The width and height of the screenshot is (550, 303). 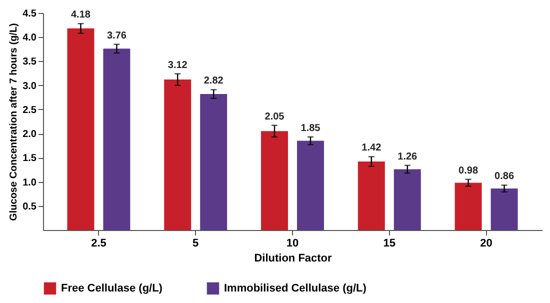 I want to click on x-tick-label: 15, so click(x=389, y=244).